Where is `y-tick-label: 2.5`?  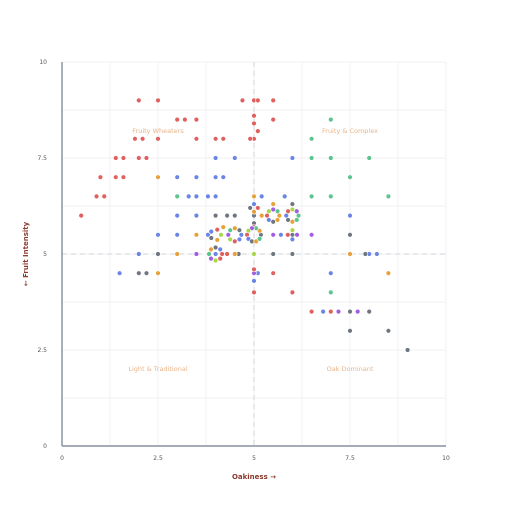 y-tick-label: 2.5 is located at coordinates (42, 350).